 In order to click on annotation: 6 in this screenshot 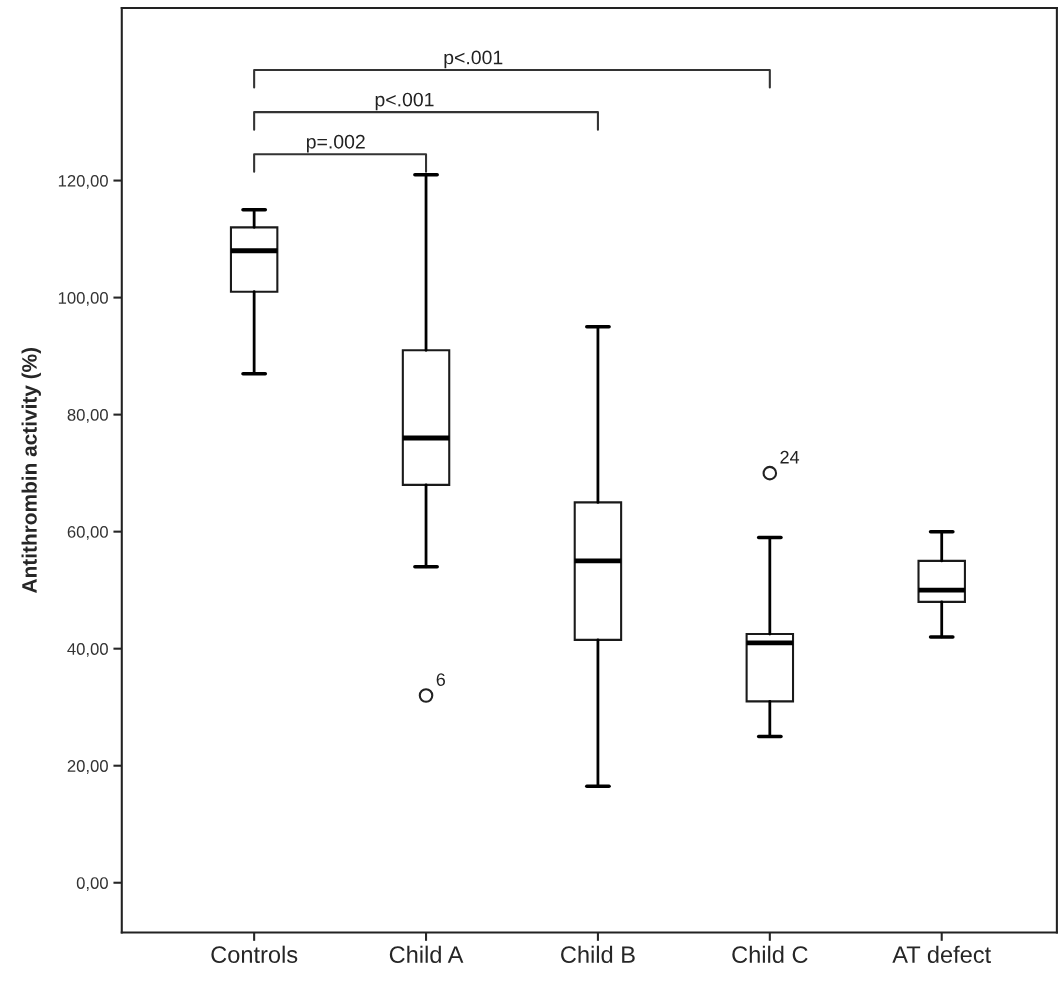, I will do `click(441, 679)`.